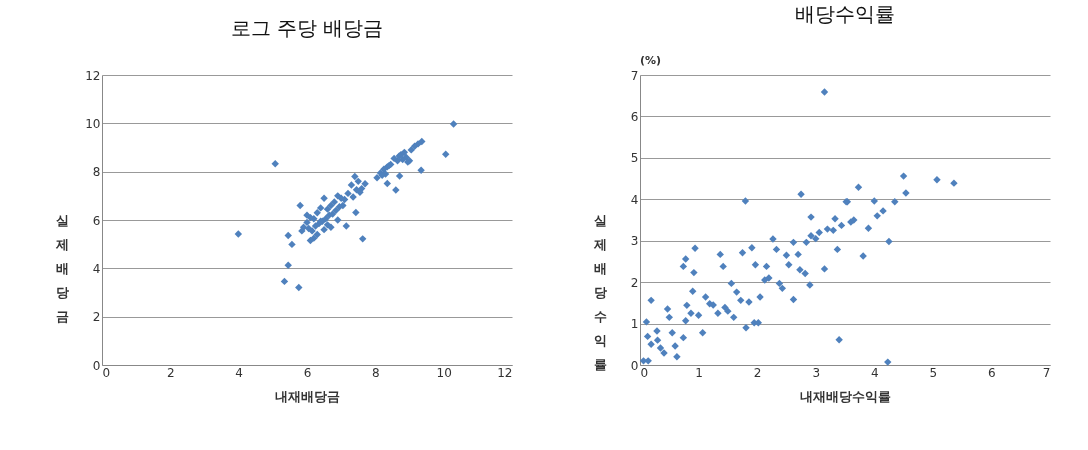 The height and width of the screenshot is (450, 1088). What do you see at coordinates (62, 268) in the screenshot?
I see `y-axis-title: 실제배당금` at bounding box center [62, 268].